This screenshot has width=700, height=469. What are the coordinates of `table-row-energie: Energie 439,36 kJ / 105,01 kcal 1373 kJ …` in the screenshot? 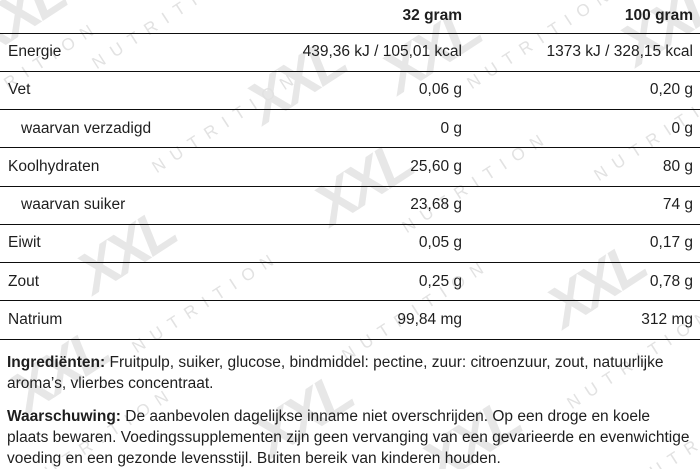 It's located at (350, 53).